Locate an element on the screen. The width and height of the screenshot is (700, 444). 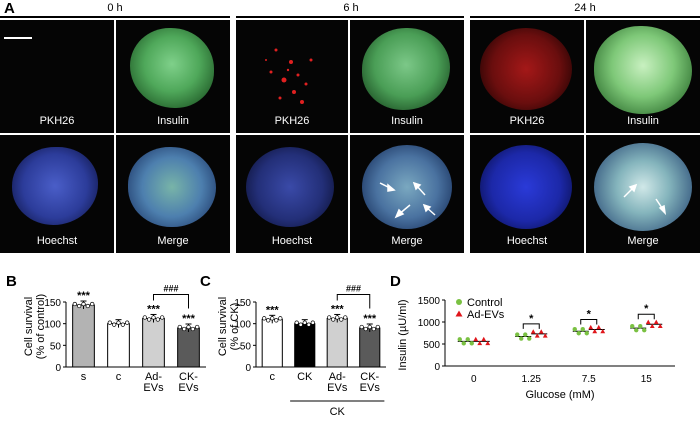
channel-label: Merge is located at coordinates (407, 241).